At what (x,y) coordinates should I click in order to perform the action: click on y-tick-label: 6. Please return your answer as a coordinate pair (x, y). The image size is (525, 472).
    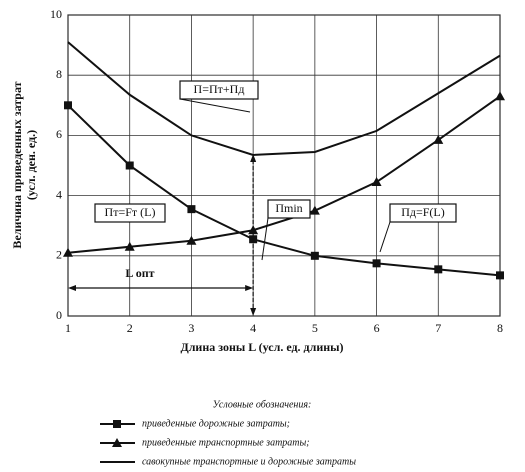
    Looking at the image, I should click on (59, 134).